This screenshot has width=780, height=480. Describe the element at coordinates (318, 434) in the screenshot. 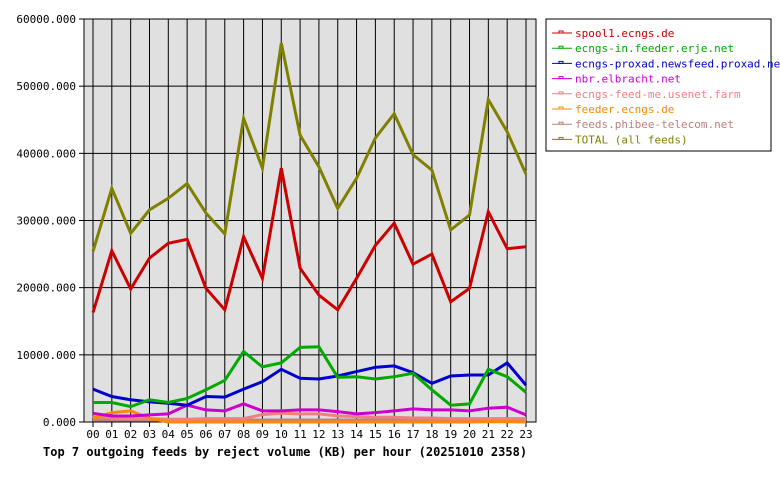

I see `x-tick-label: 12` at that location.